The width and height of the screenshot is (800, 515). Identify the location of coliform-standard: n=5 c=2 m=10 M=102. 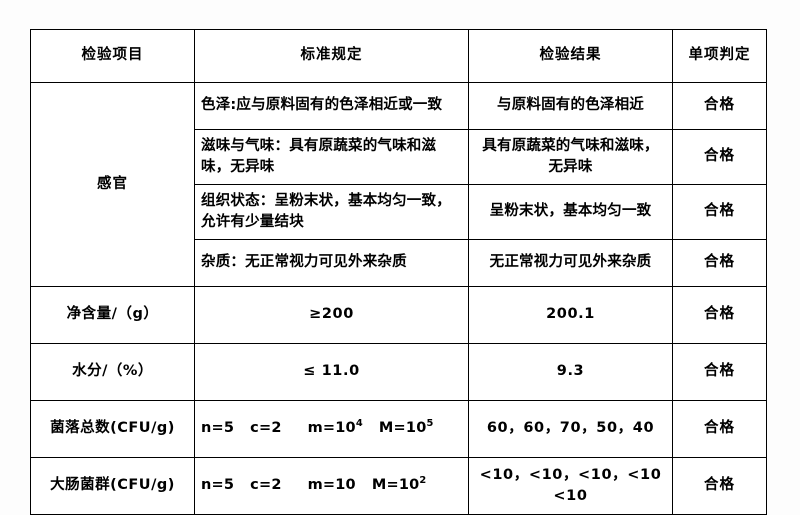
(331, 486).